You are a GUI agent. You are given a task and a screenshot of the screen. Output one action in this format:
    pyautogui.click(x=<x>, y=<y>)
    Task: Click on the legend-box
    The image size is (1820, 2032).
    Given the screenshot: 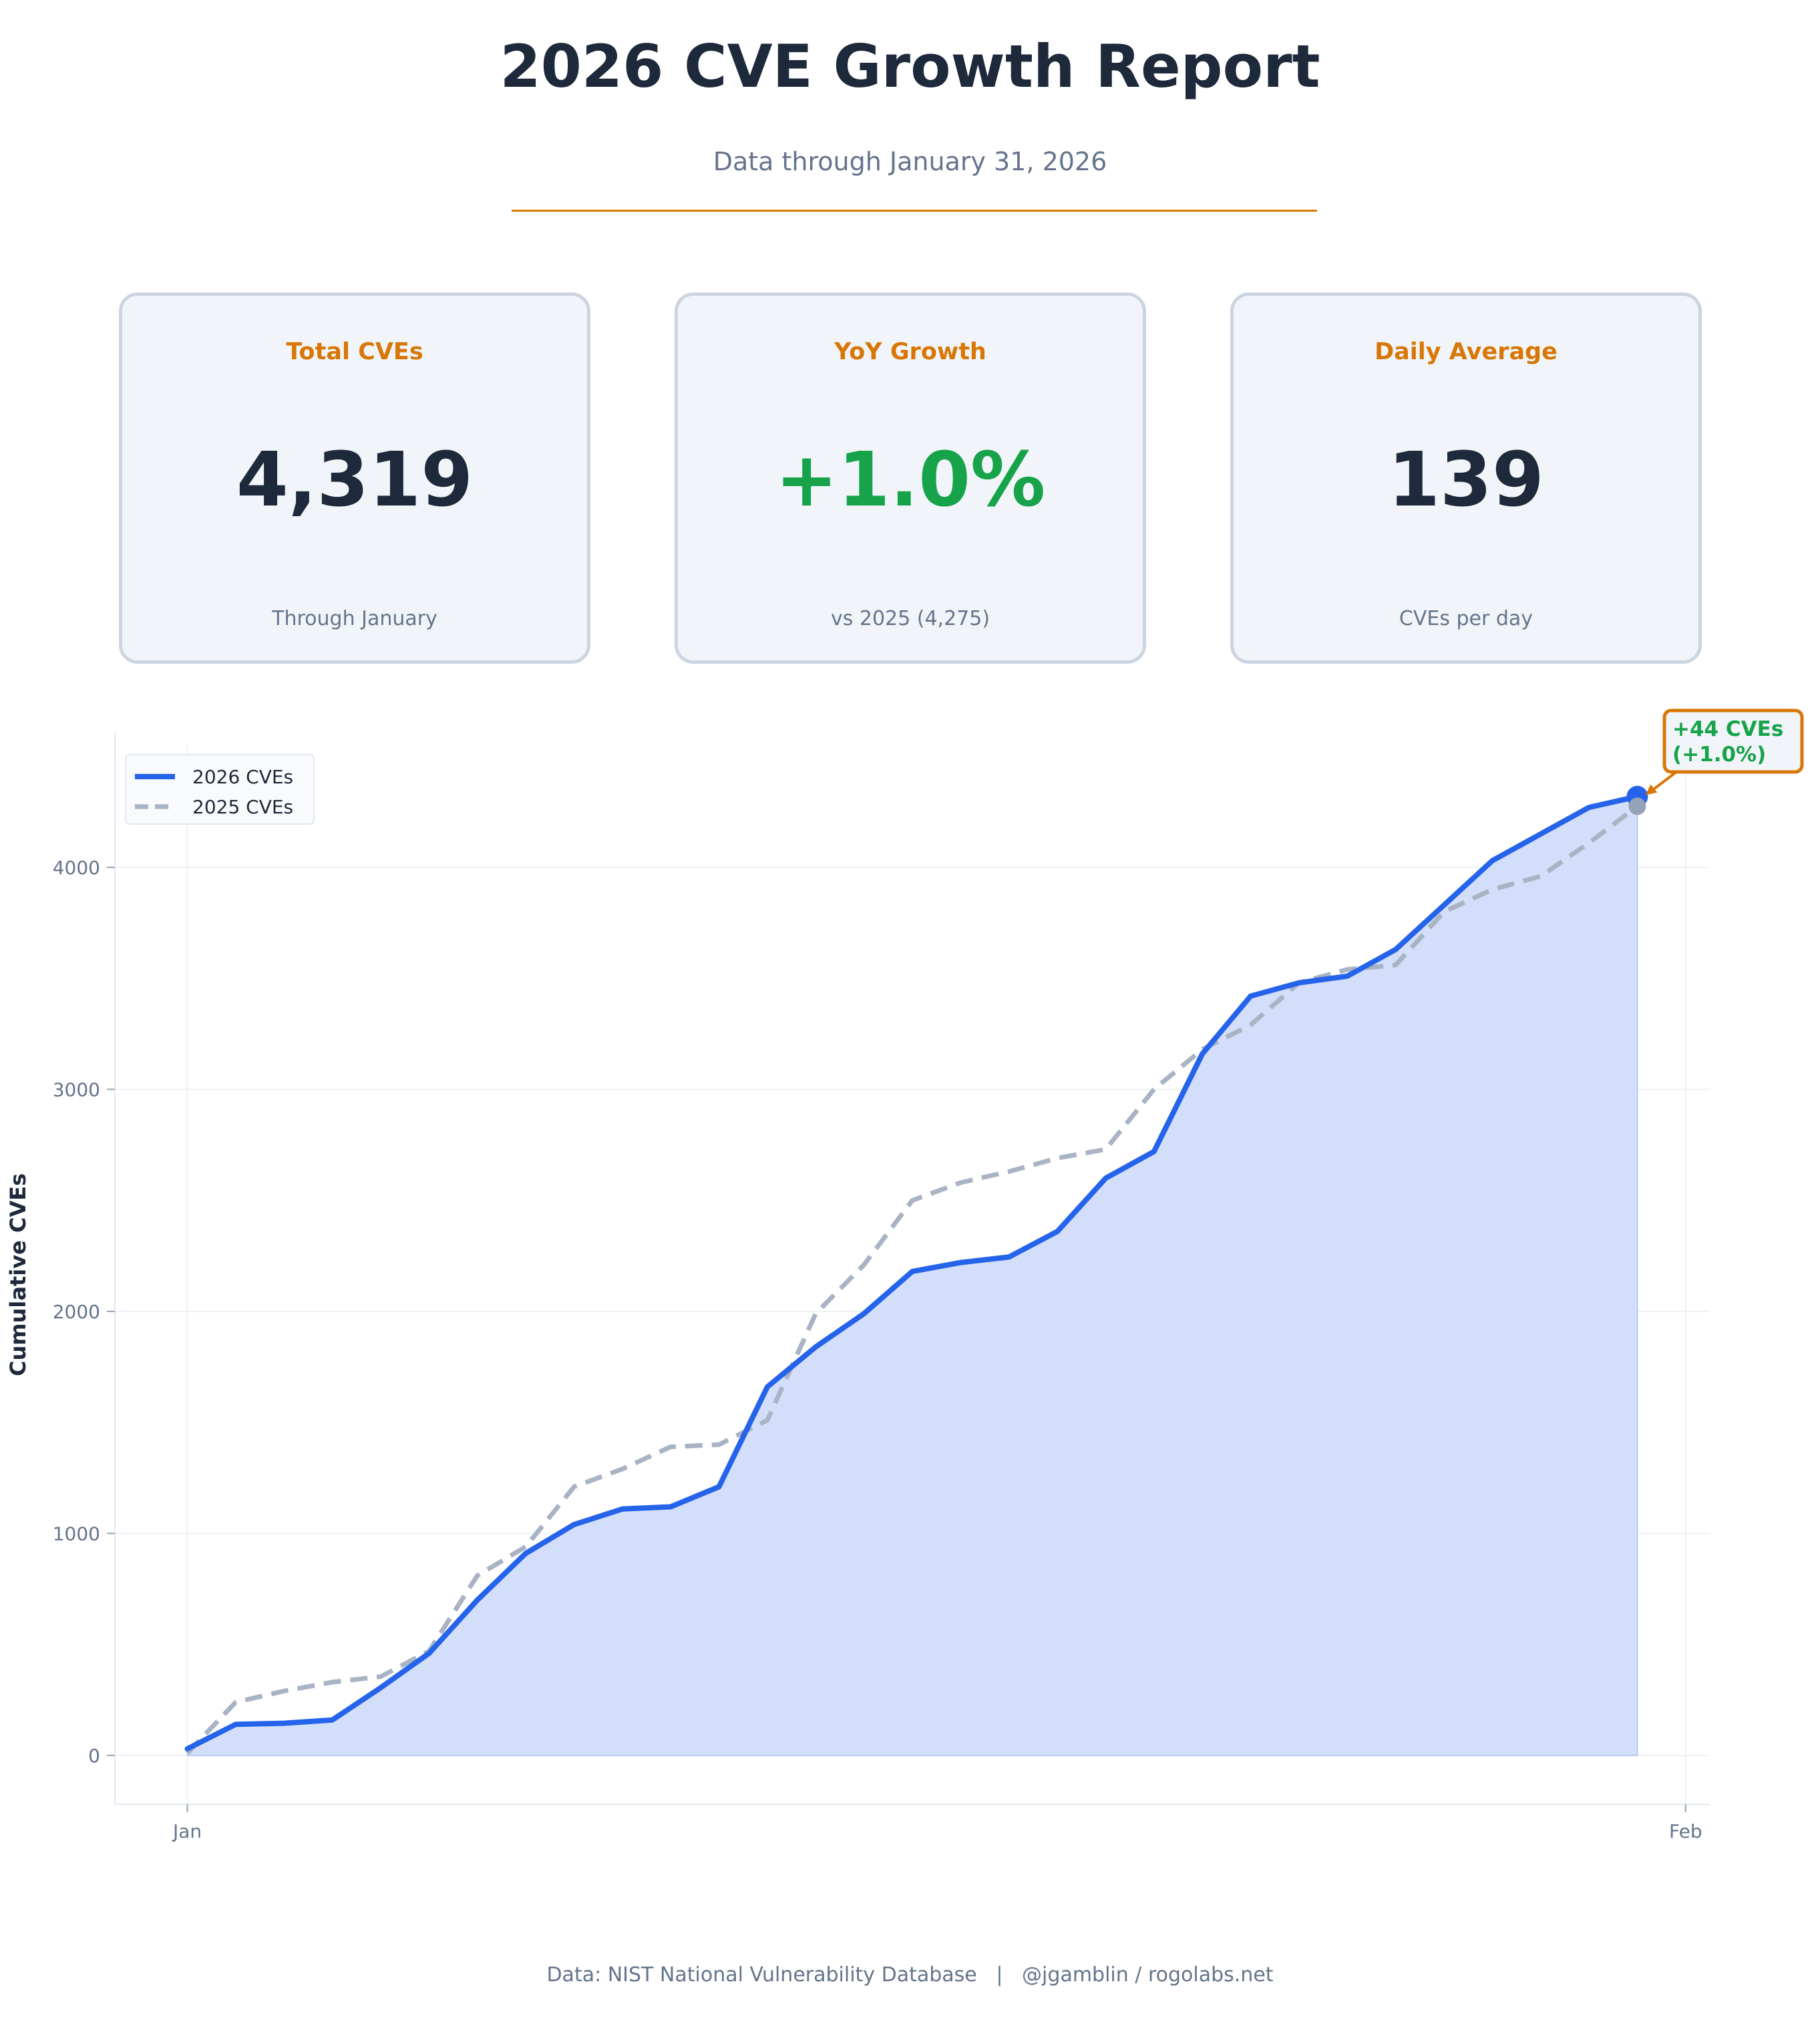 What is the action you would take?
    pyautogui.click(x=220, y=789)
    